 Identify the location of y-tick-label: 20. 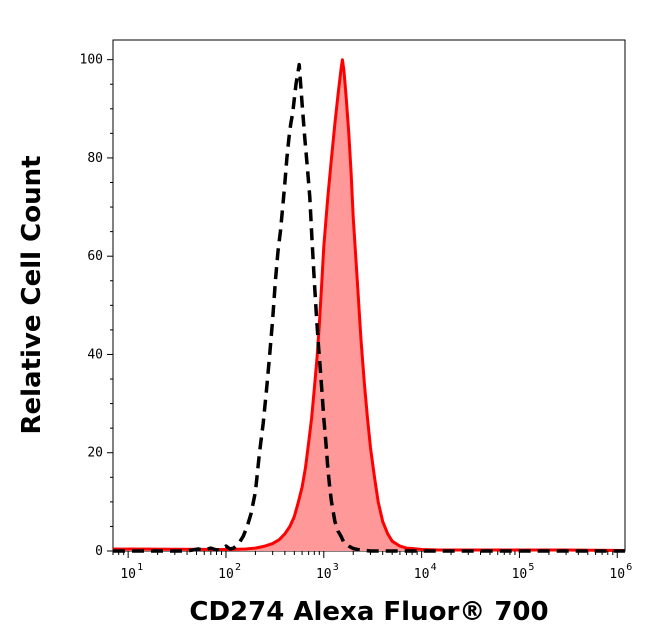
(95, 453).